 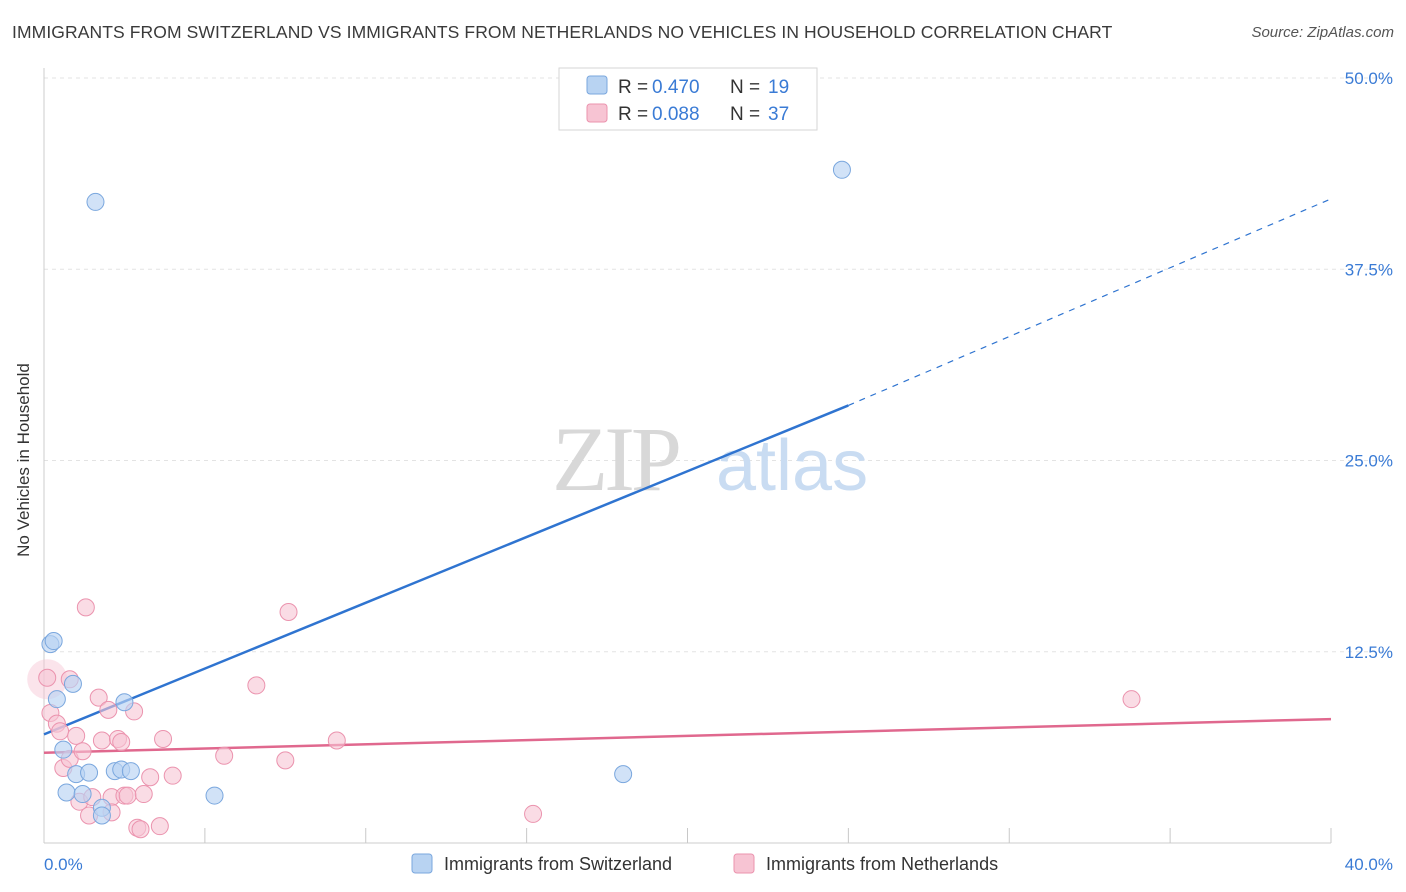 What do you see at coordinates (1369, 461) in the screenshot?
I see `y-tick-label: 25.0%` at bounding box center [1369, 461].